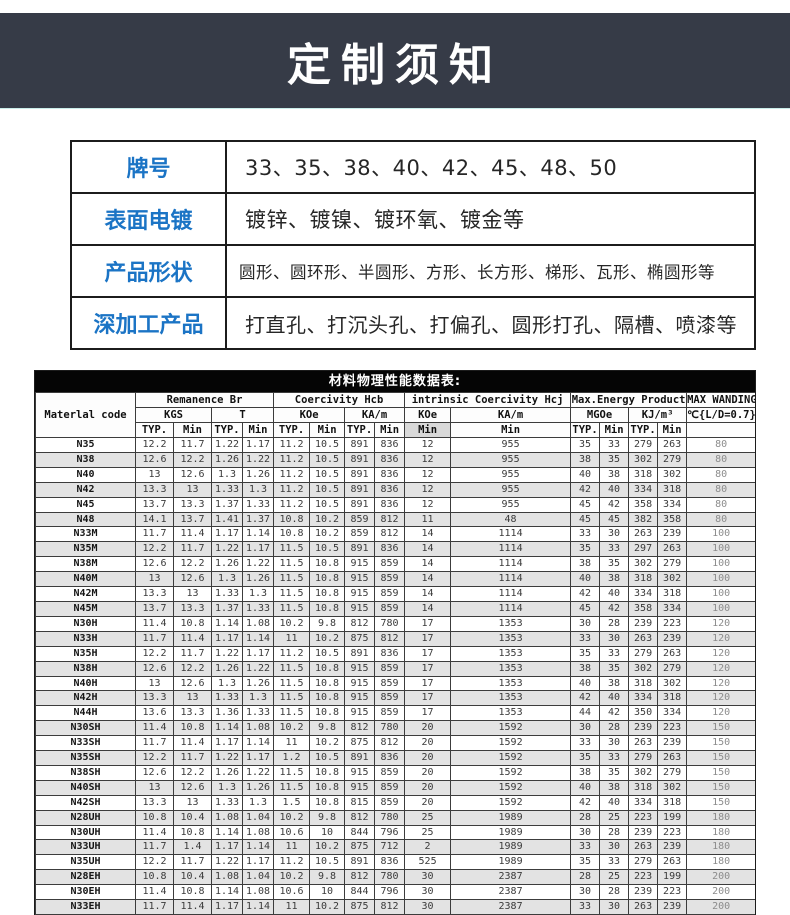 The width and height of the screenshot is (790, 915). I want to click on cell: 1592, so click(511, 772).